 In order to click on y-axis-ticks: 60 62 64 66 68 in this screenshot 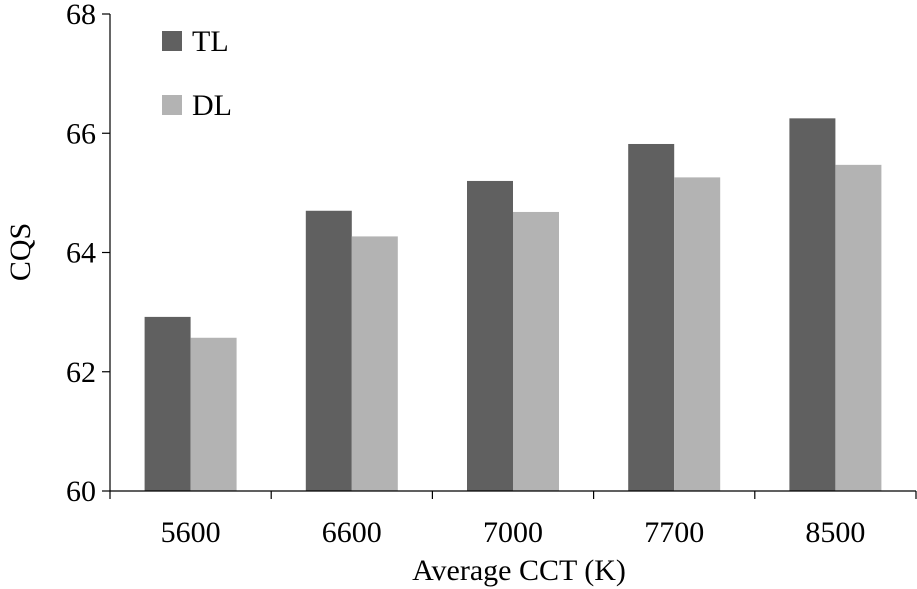, I will do `click(88, 254)`.